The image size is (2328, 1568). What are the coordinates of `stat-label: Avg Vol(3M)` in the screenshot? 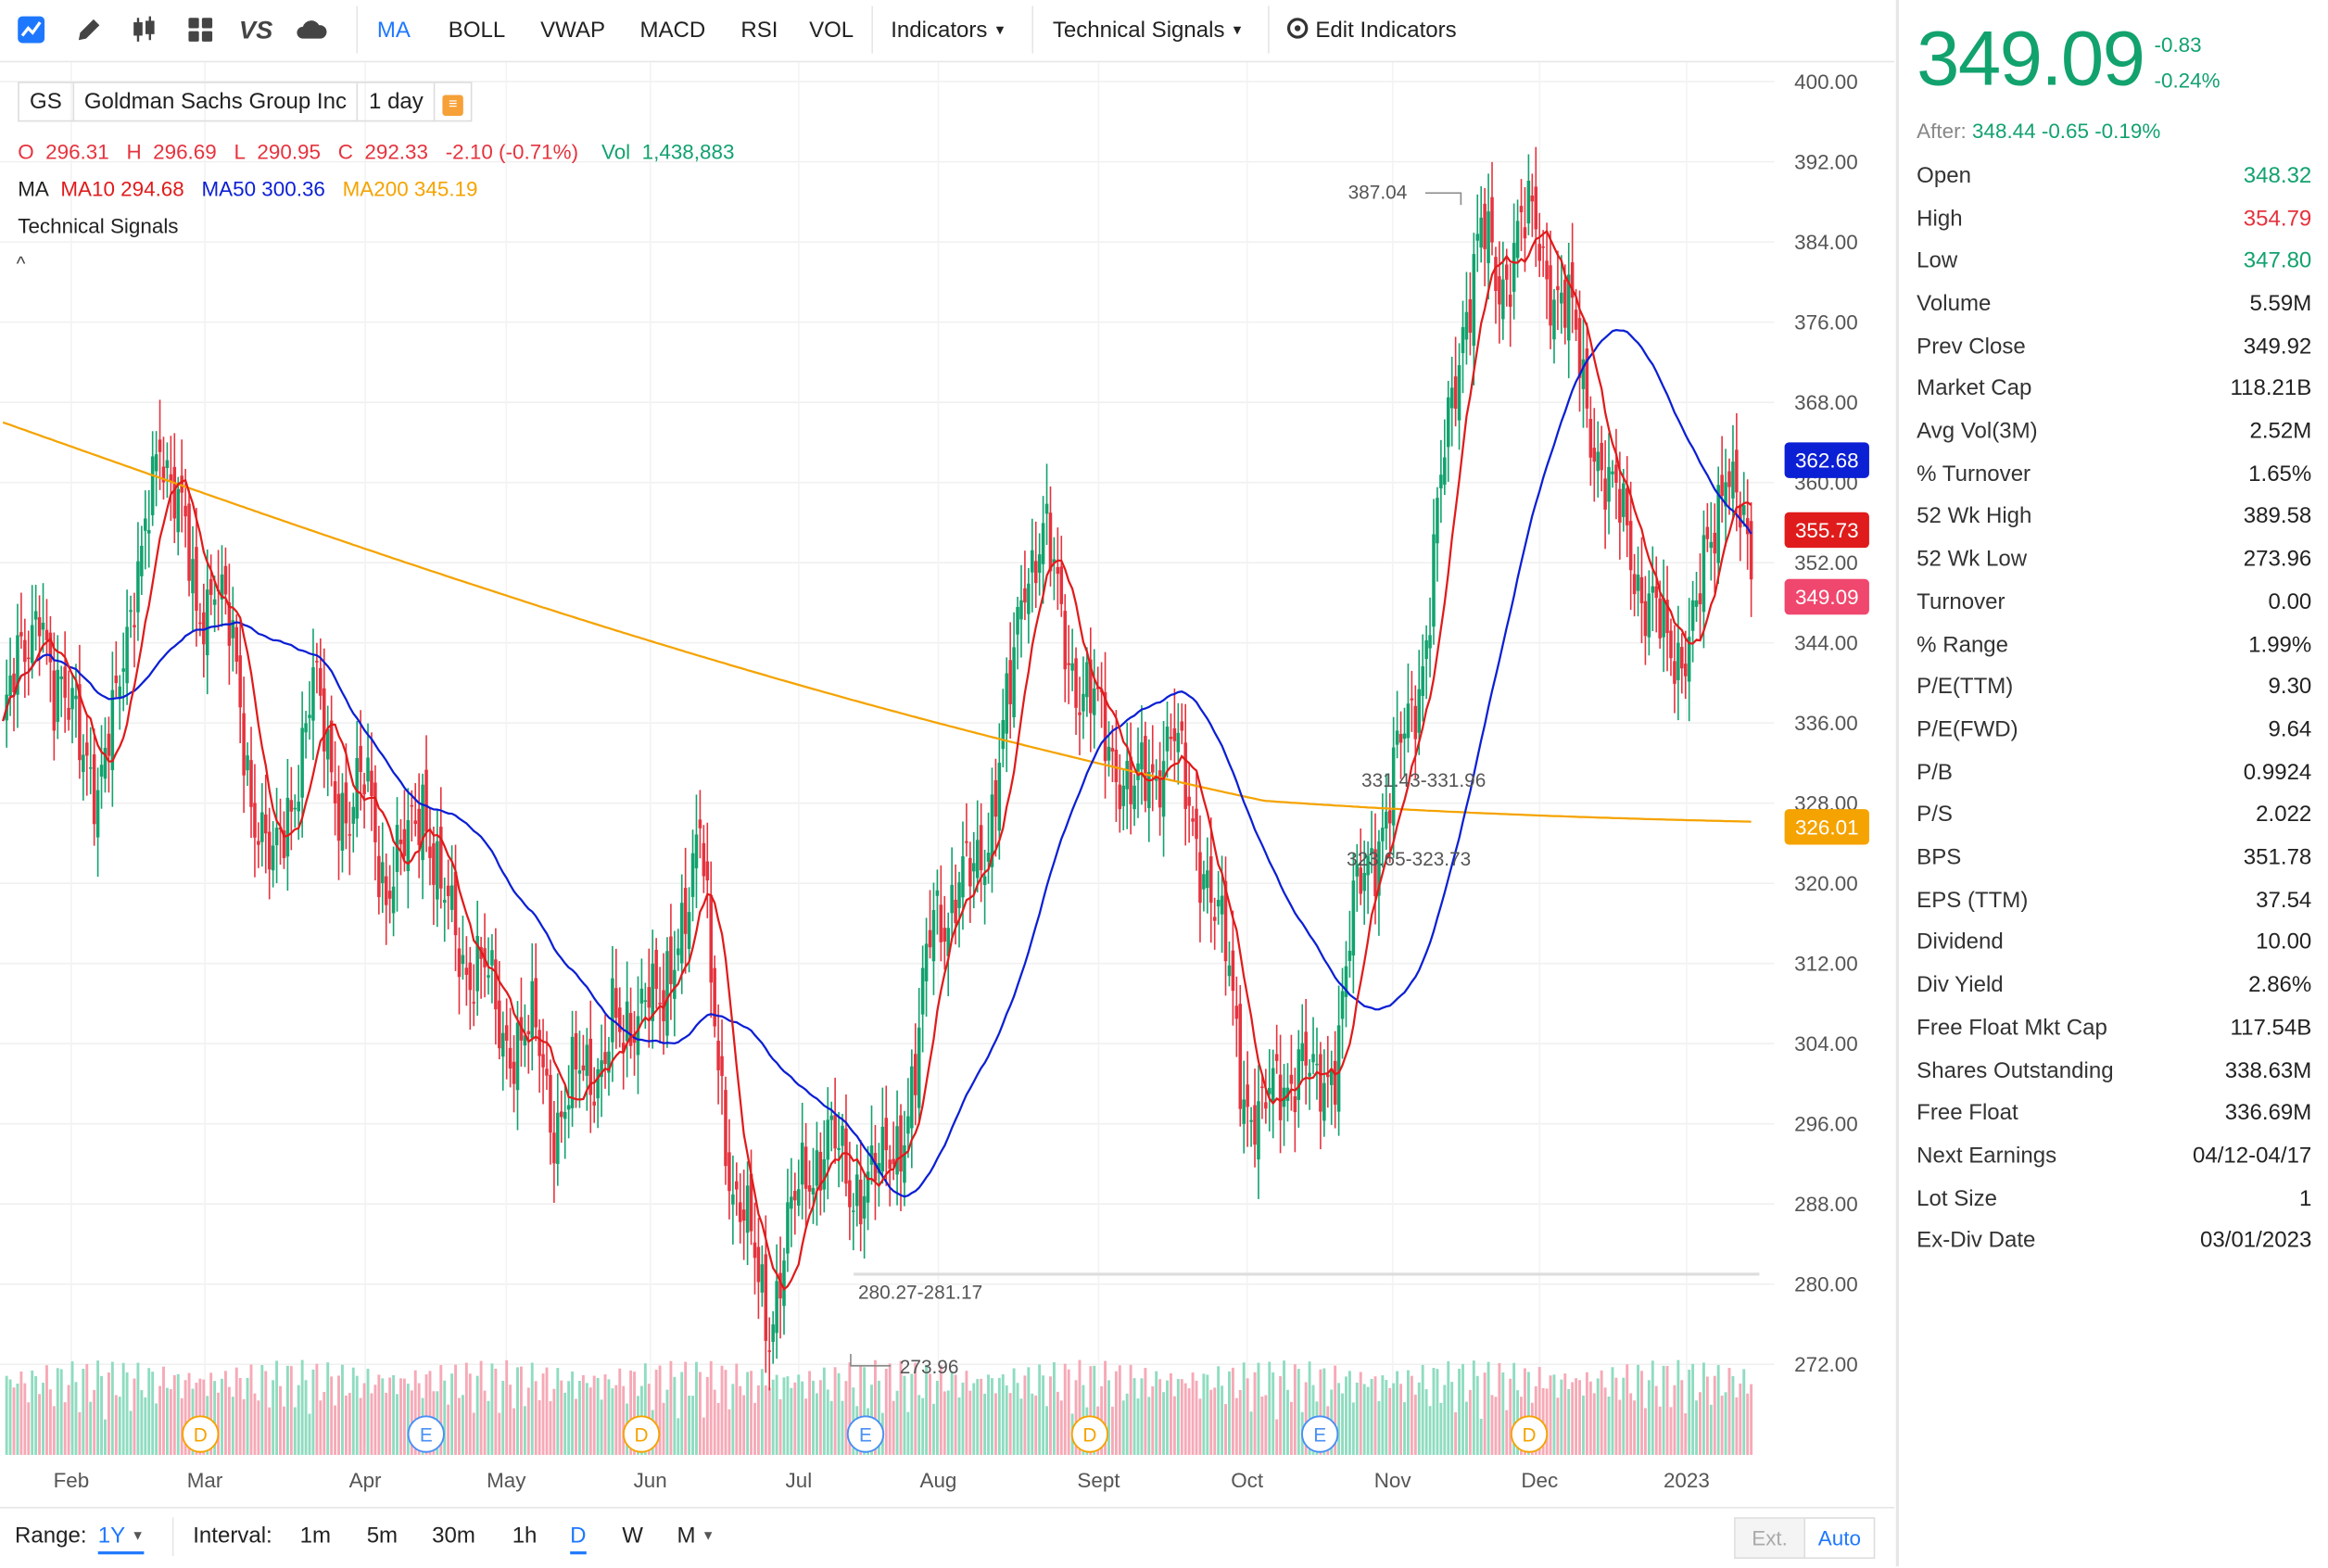 It's located at (1977, 431).